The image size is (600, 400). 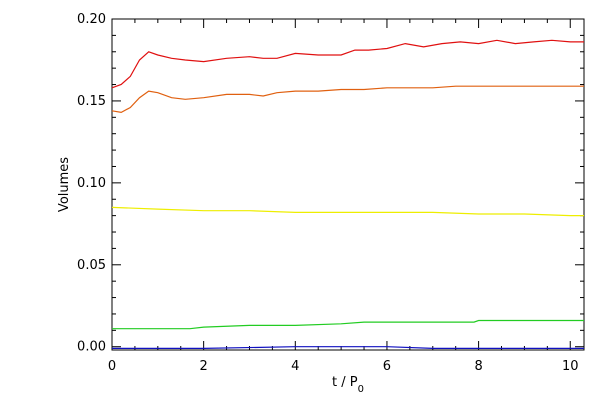 I want to click on y-tick-label: 0.10, so click(x=91, y=183).